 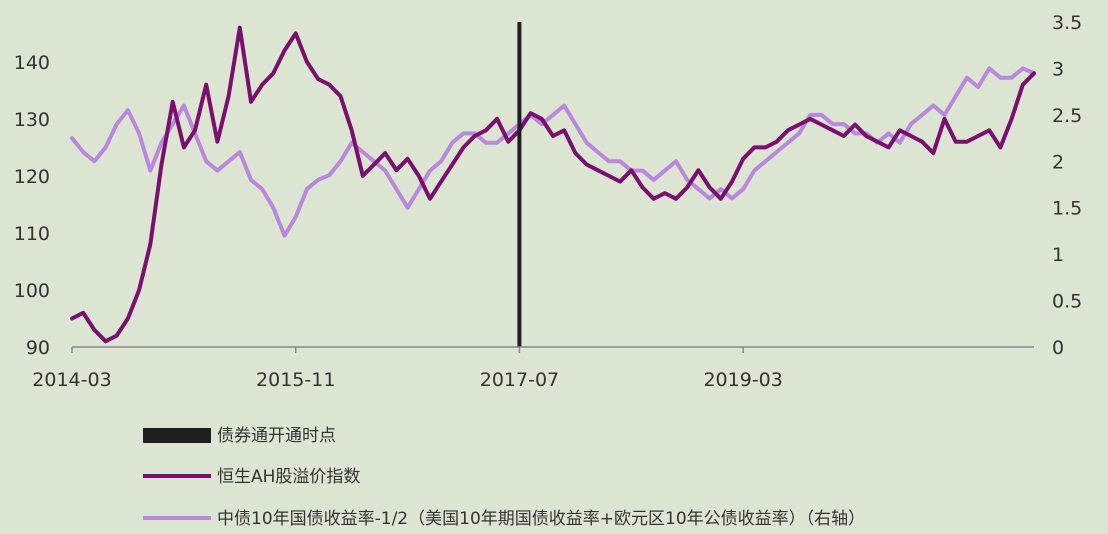 I want to click on legend-label: 恒生AH股溢价指数, so click(x=288, y=477).